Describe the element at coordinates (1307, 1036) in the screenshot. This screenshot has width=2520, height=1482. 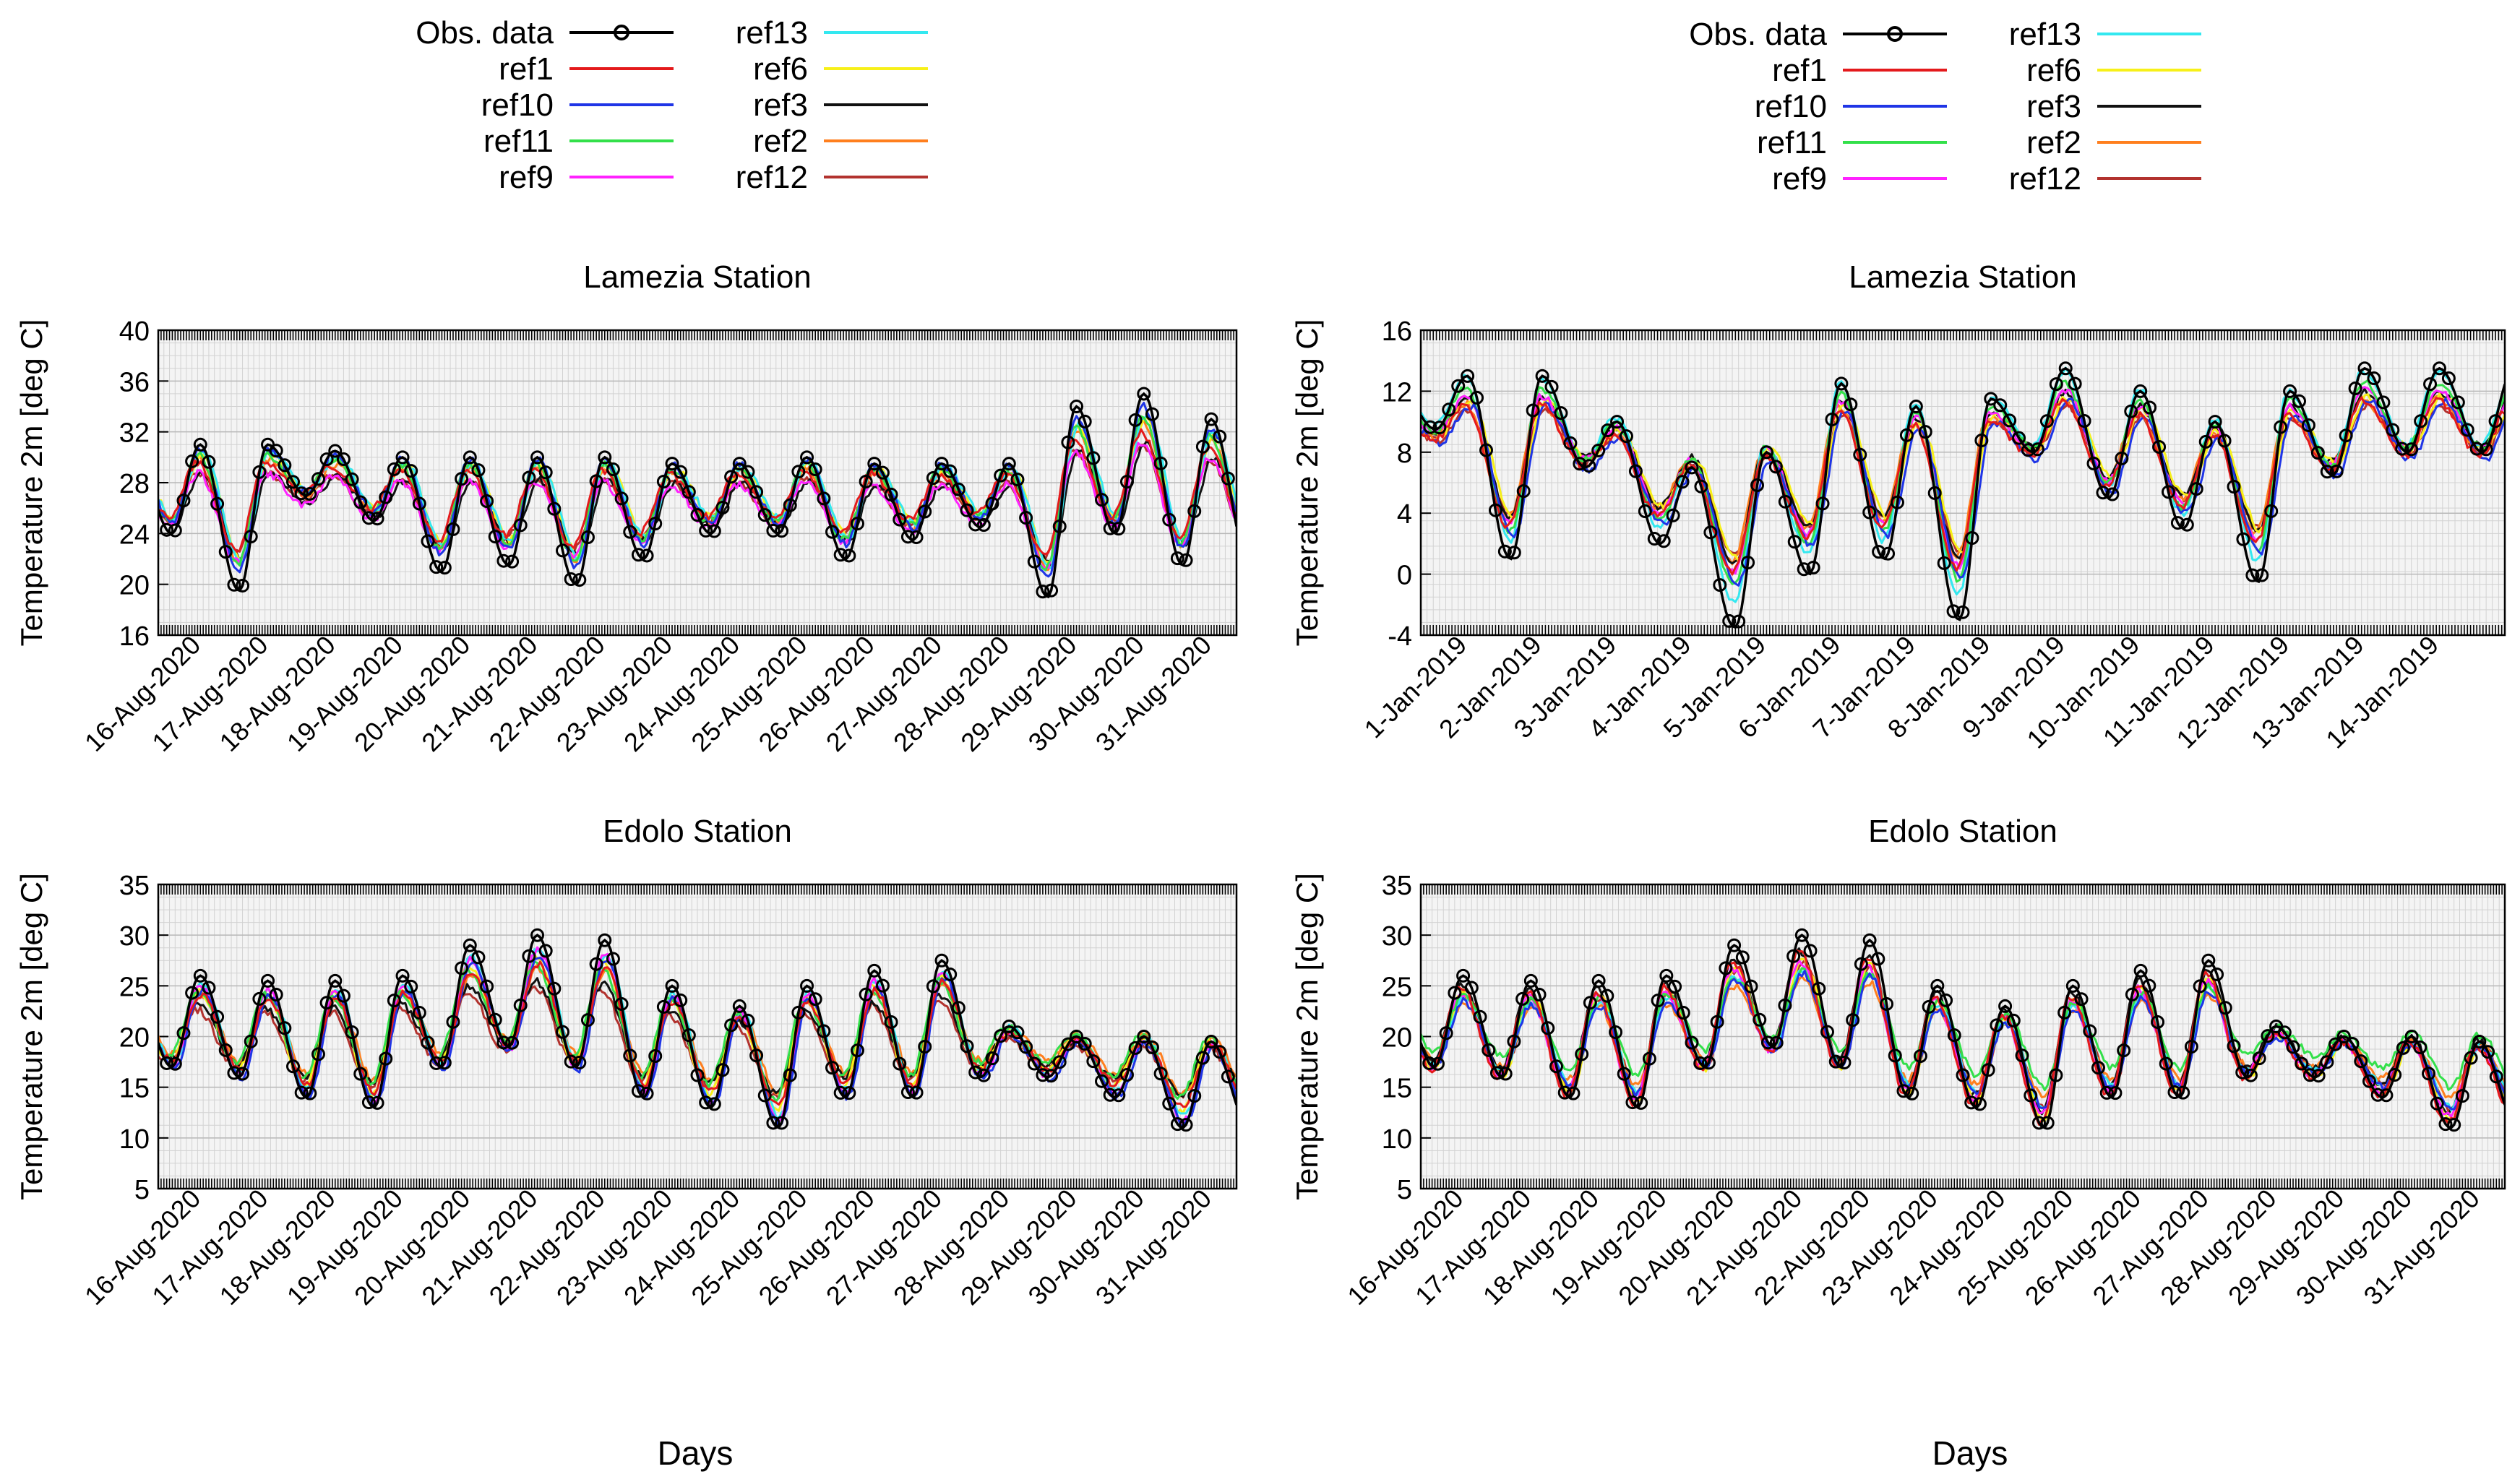
I see `y-axis-label: Temperature 2m [deg C]` at that location.